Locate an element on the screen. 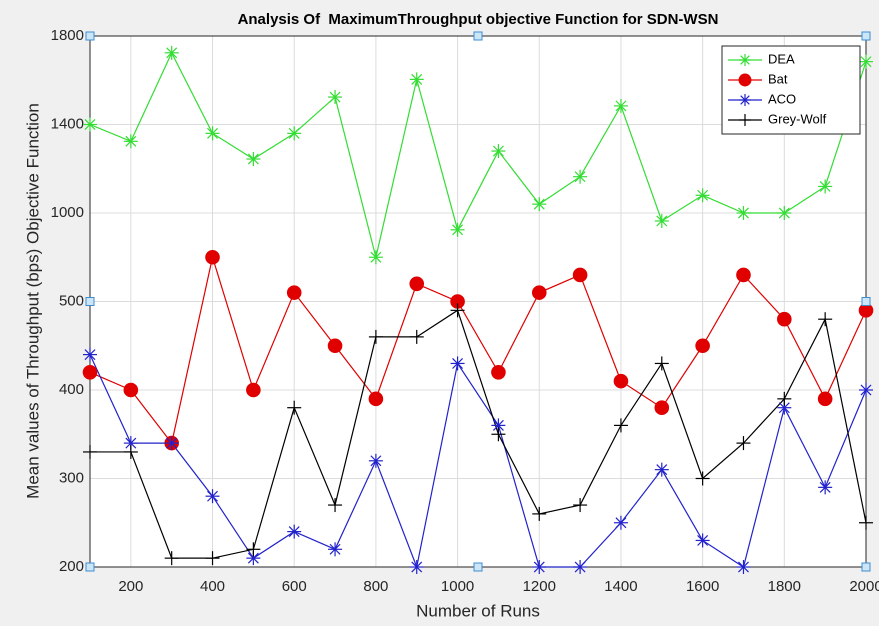 Image resolution: width=879 pixels, height=626 pixels. legend-label: Grey-Wolf is located at coordinates (797, 118).